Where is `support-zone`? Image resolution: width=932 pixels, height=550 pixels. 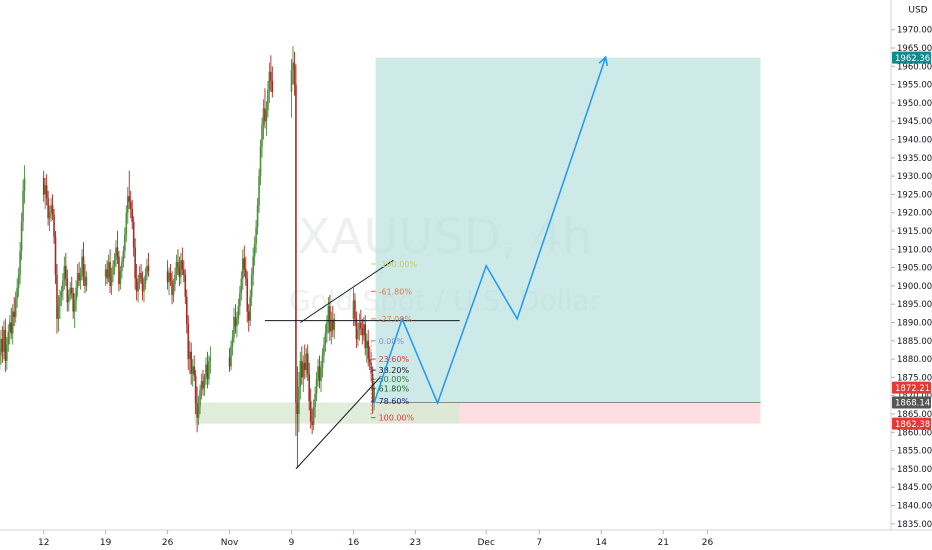 support-zone is located at coordinates (327, 413).